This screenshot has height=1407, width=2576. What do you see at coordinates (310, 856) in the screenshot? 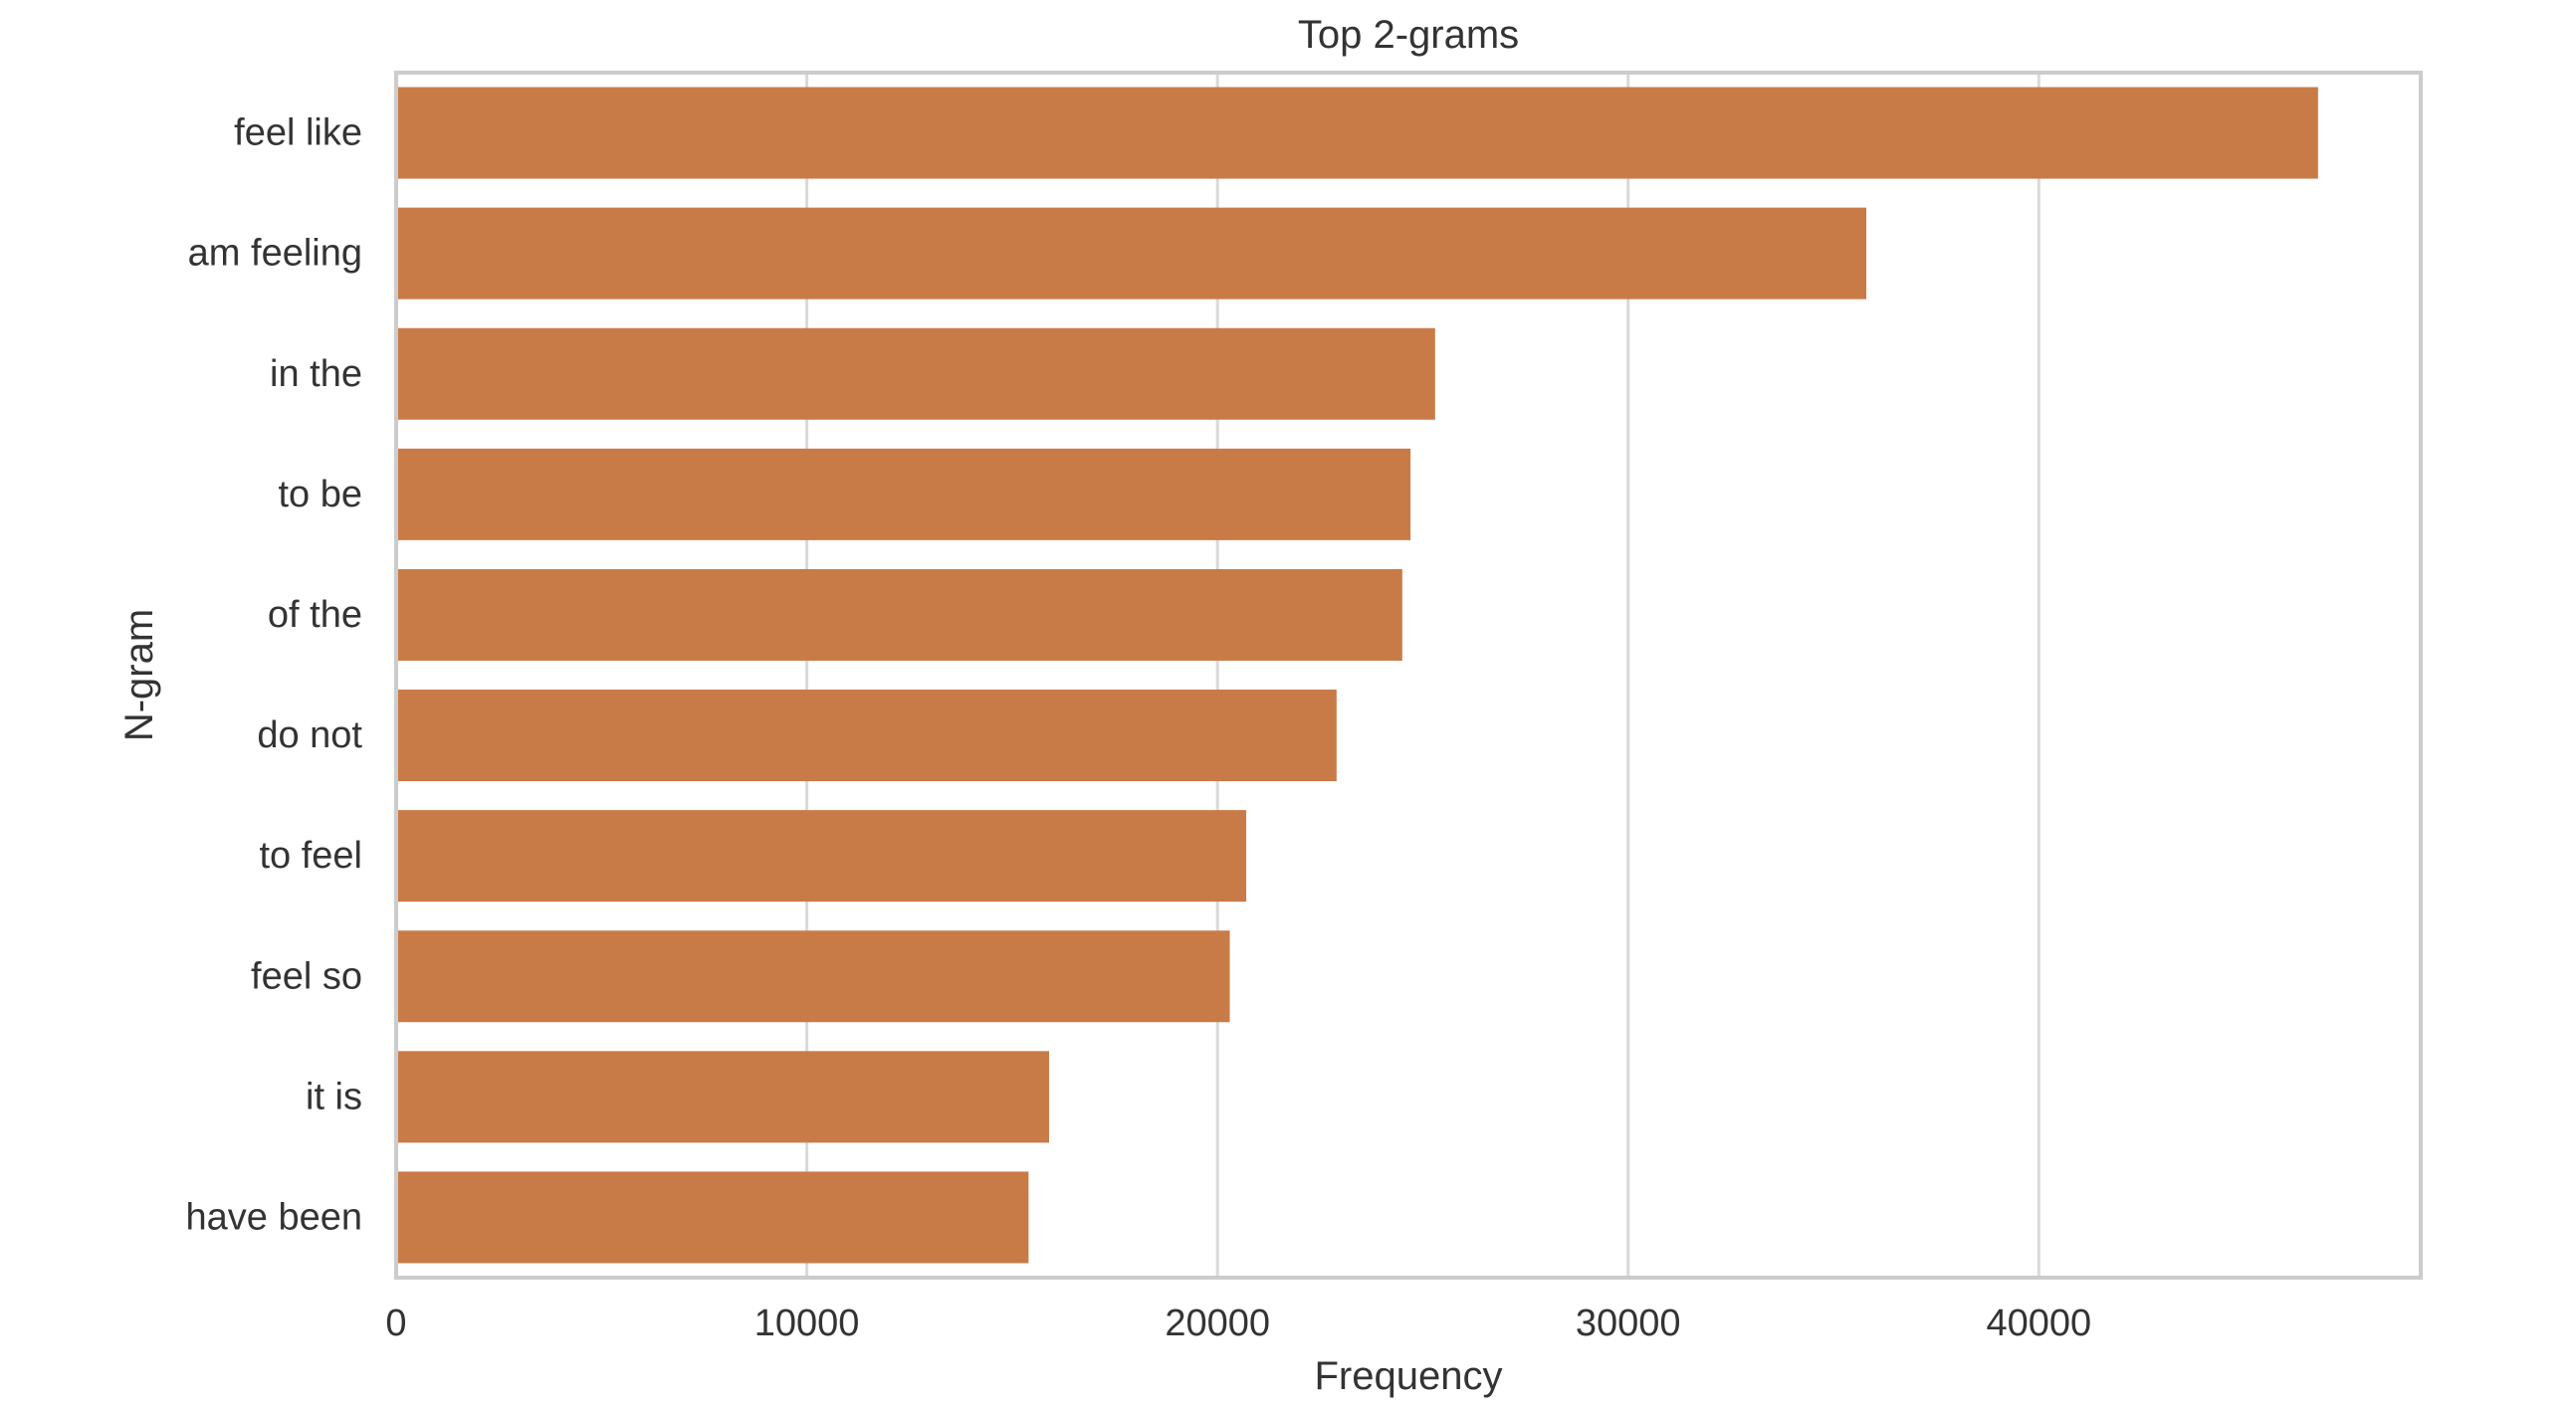
I see `y-tick-label: to feel` at bounding box center [310, 856].